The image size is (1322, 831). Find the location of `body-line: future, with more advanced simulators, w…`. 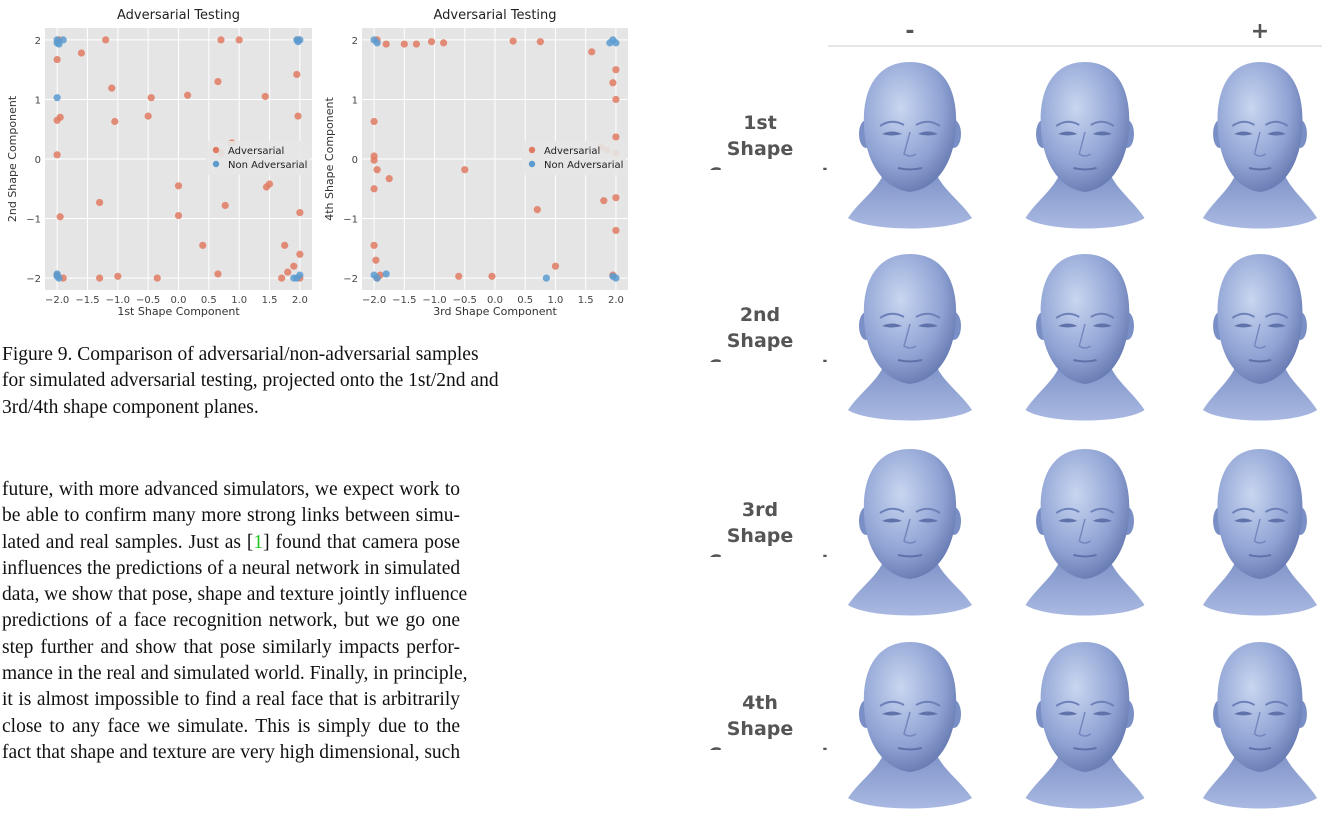

body-line: future, with more advanced simulators, w… is located at coordinates (231, 489).